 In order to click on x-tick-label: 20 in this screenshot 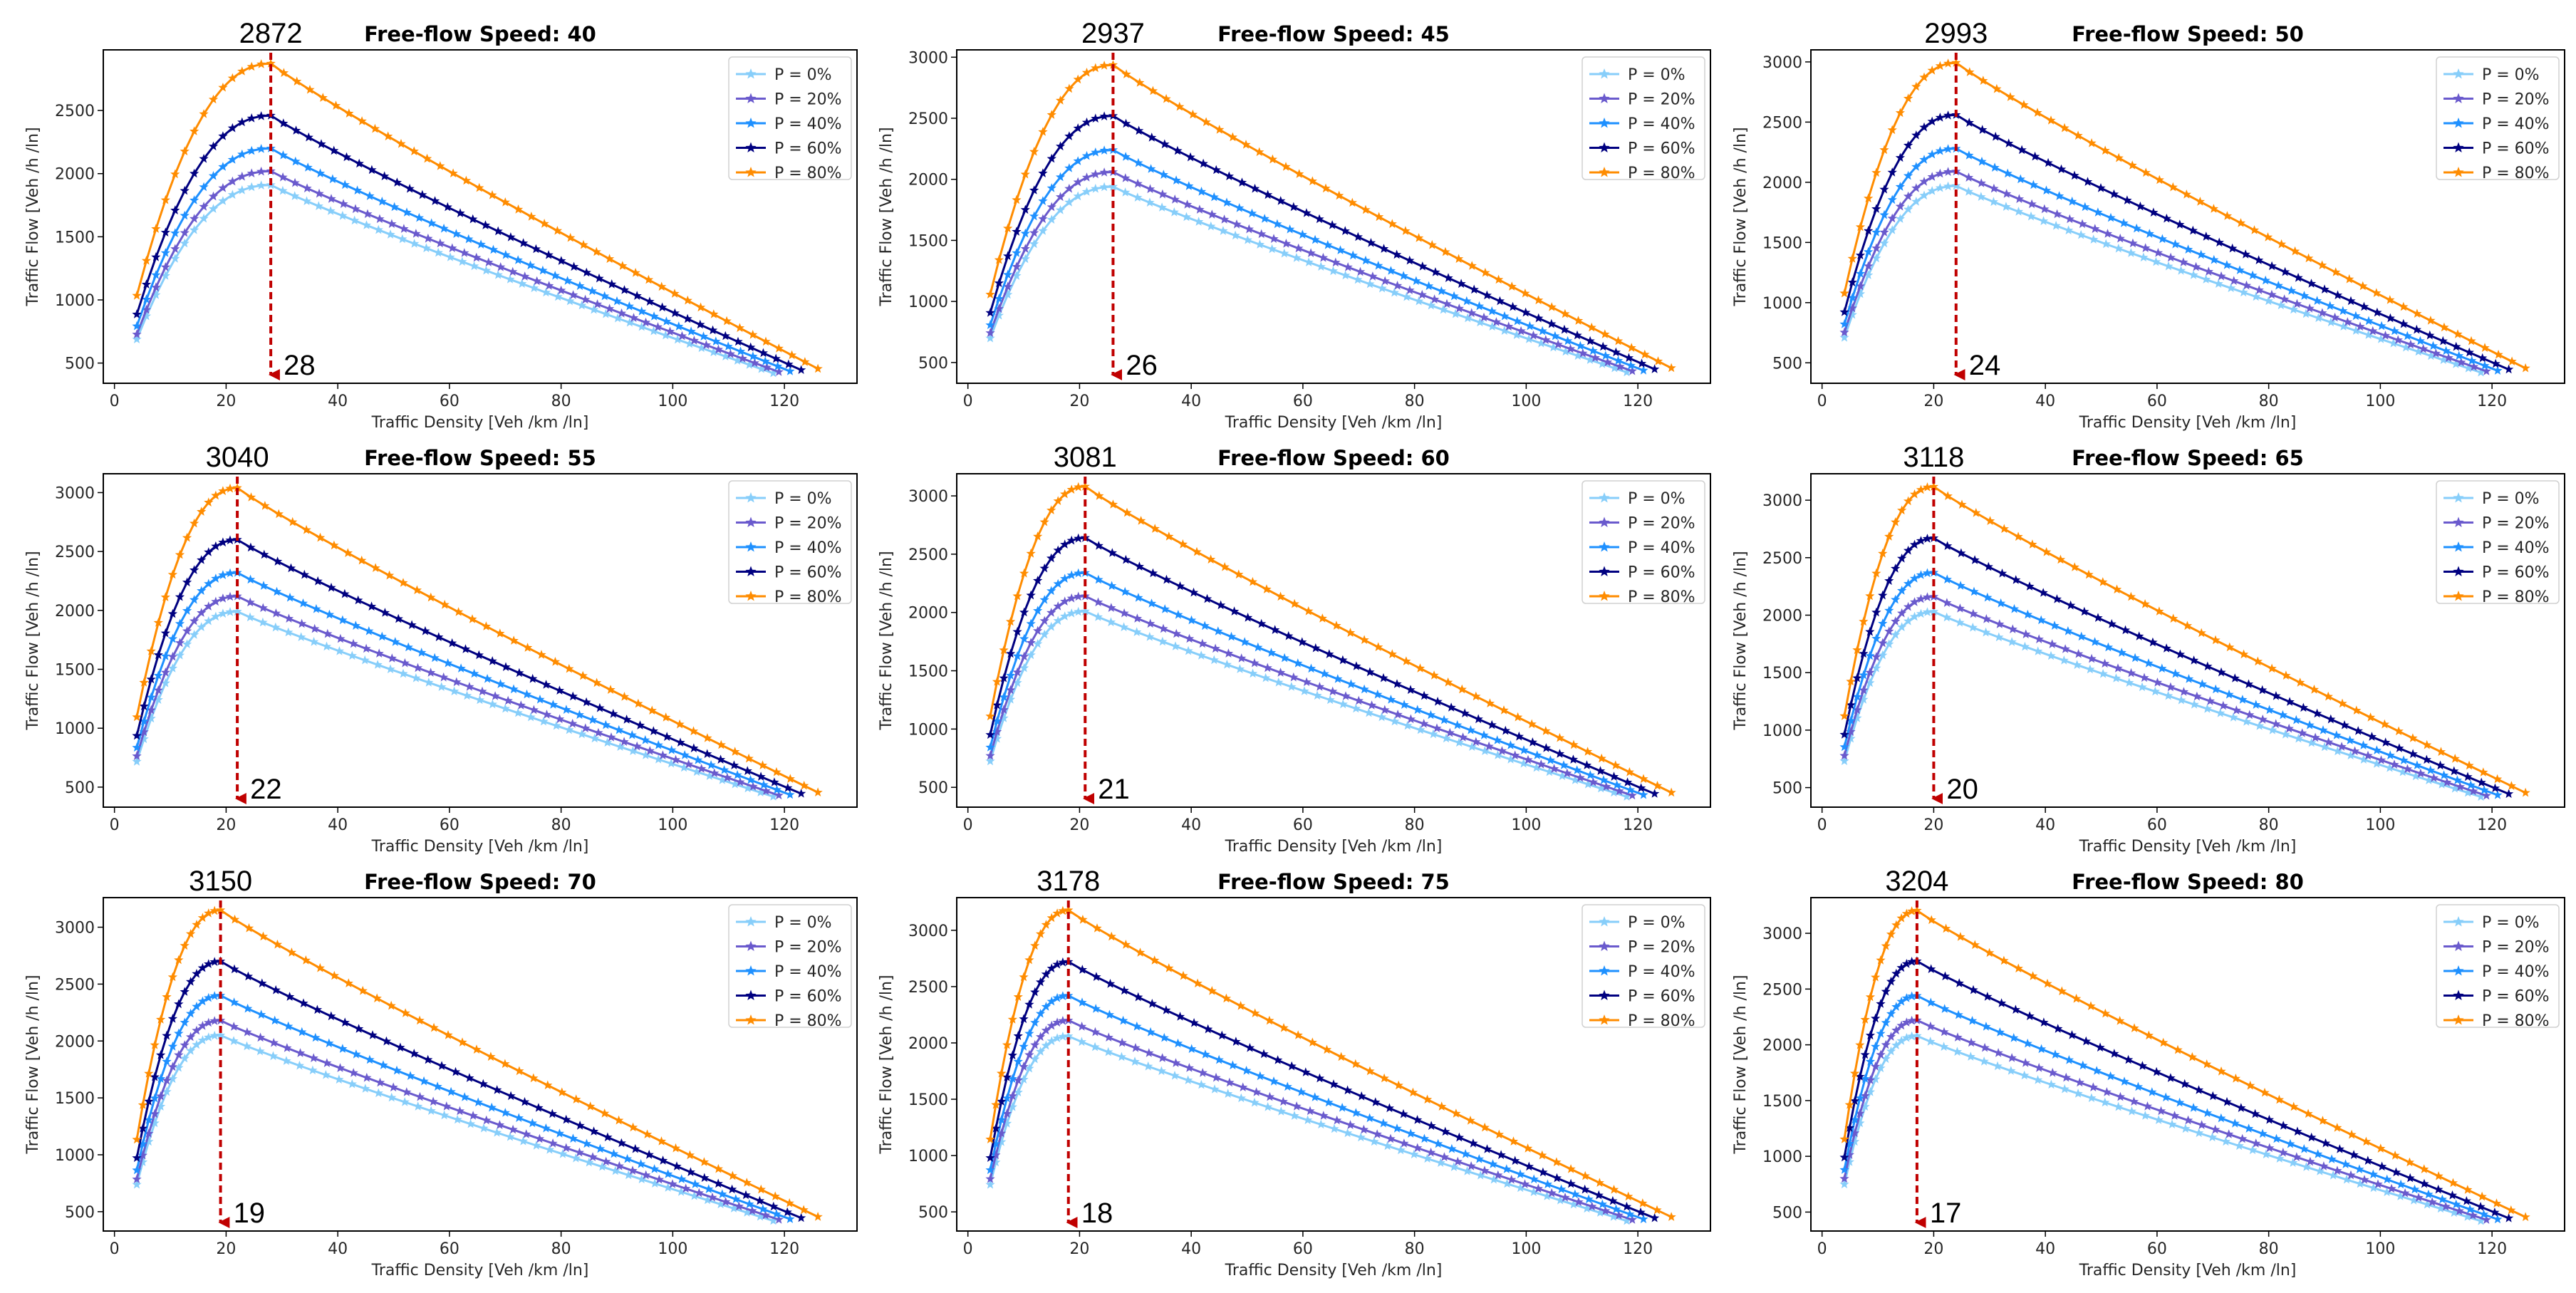, I will do `click(226, 825)`.